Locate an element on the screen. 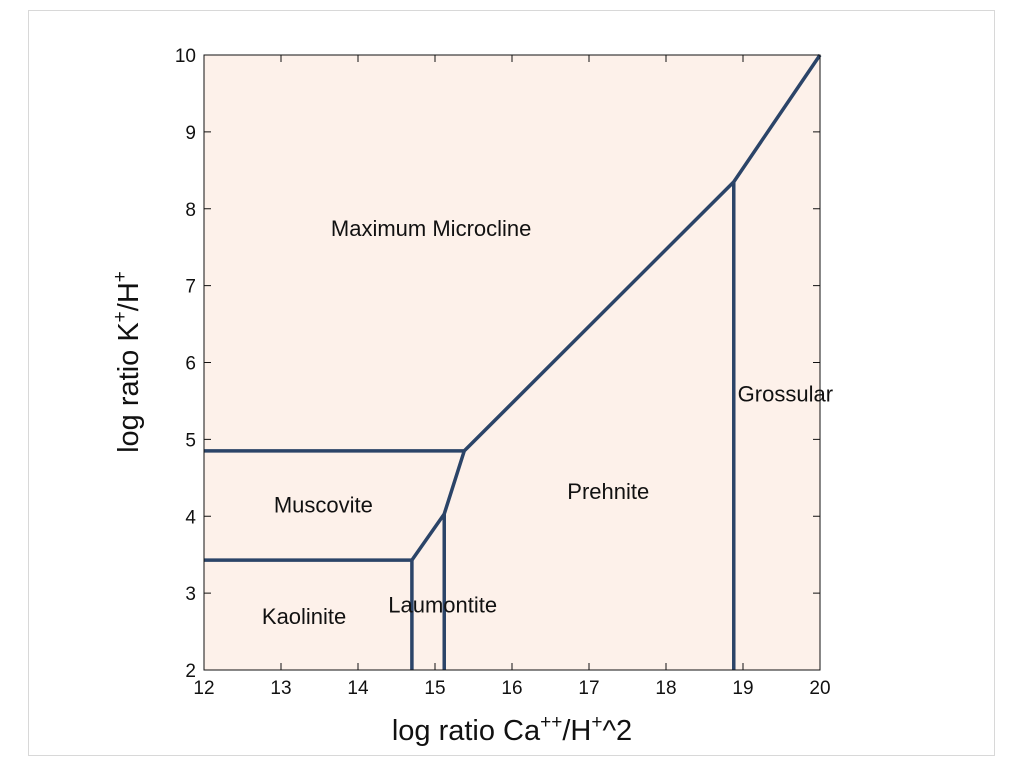 The height and width of the screenshot is (768, 1024). region-label: Laumontite is located at coordinates (442, 605).